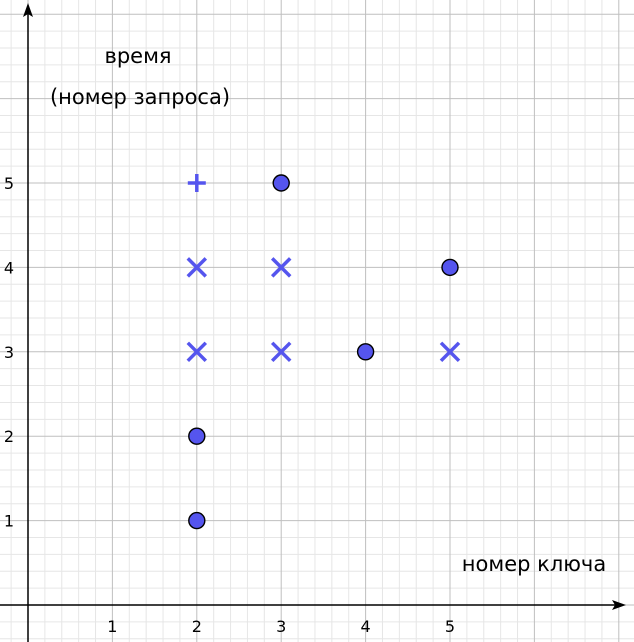 The image size is (634, 642). Describe the element at coordinates (9, 183) in the screenshot. I see `y-tick-label: 5` at that location.